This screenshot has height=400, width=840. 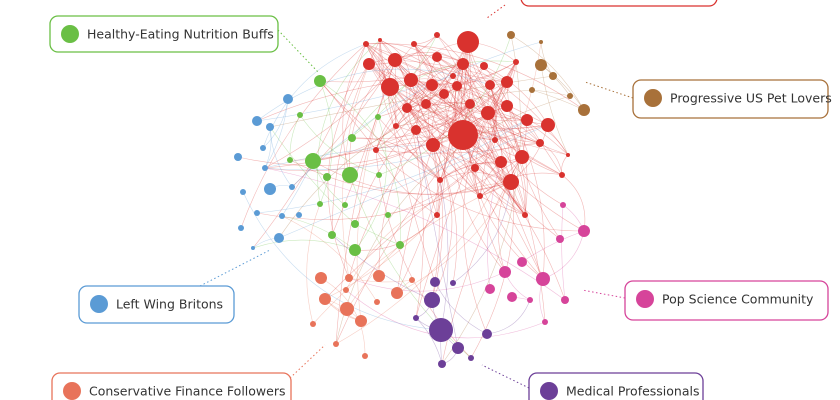 What do you see at coordinates (180, 34) in the screenshot?
I see `legend-label: Healthy-Eating Nutrition Buffs` at bounding box center [180, 34].